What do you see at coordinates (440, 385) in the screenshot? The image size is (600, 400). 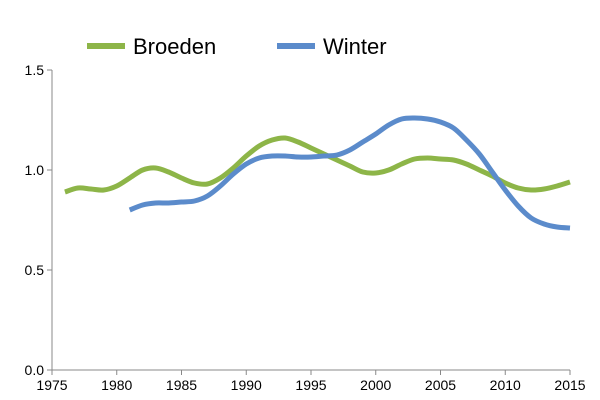 I see `x-tick-label: 2005` at bounding box center [440, 385].